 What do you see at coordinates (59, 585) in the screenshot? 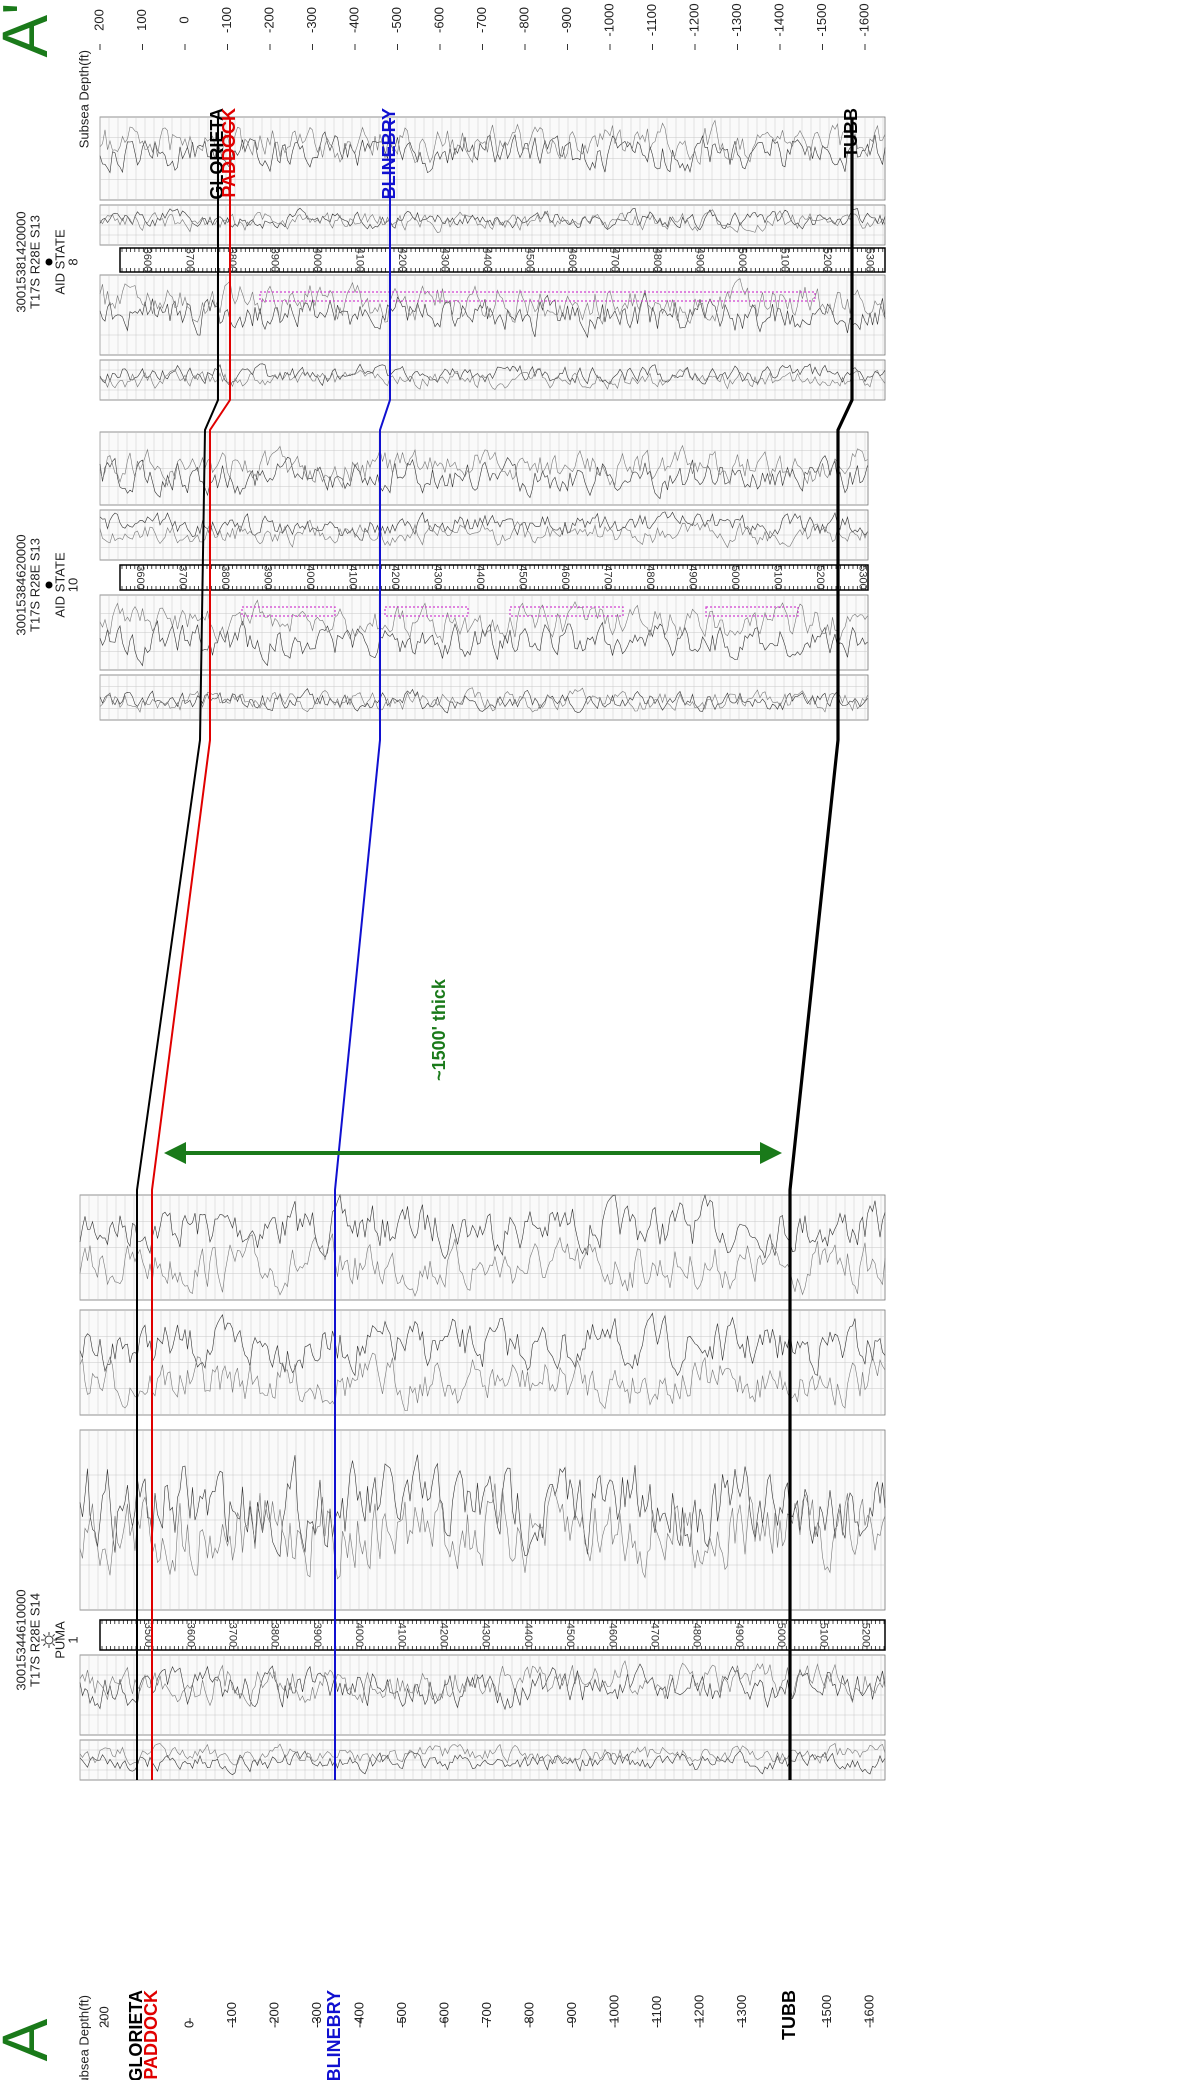
I see `well-name: AID STATE` at bounding box center [59, 585].